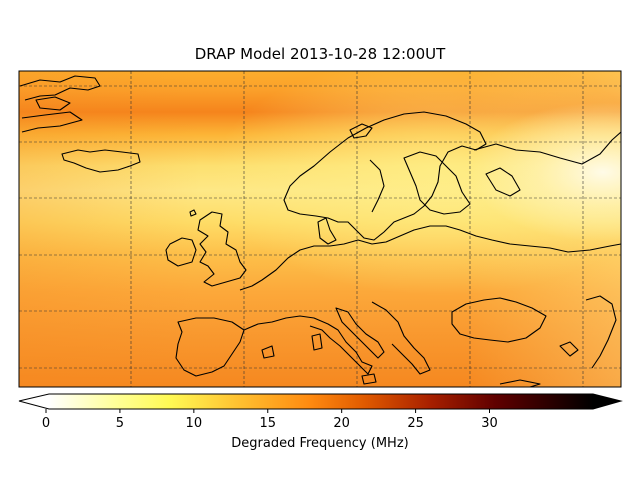  I want to click on colorbar-tick-label: 30, so click(489, 423).